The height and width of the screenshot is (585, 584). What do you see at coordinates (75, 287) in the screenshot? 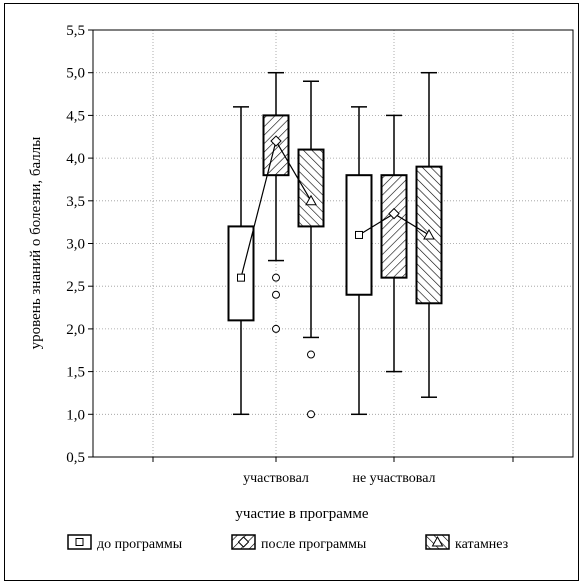
I see `y-tick-label: 2,5` at bounding box center [75, 287].